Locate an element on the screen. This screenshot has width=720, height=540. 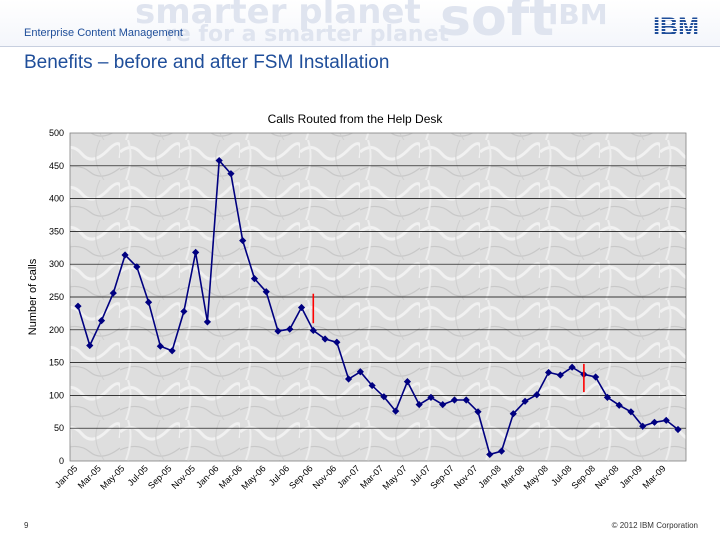
watermark-text-bottom: re for a smarter planet is located at coordinates (307, 34).